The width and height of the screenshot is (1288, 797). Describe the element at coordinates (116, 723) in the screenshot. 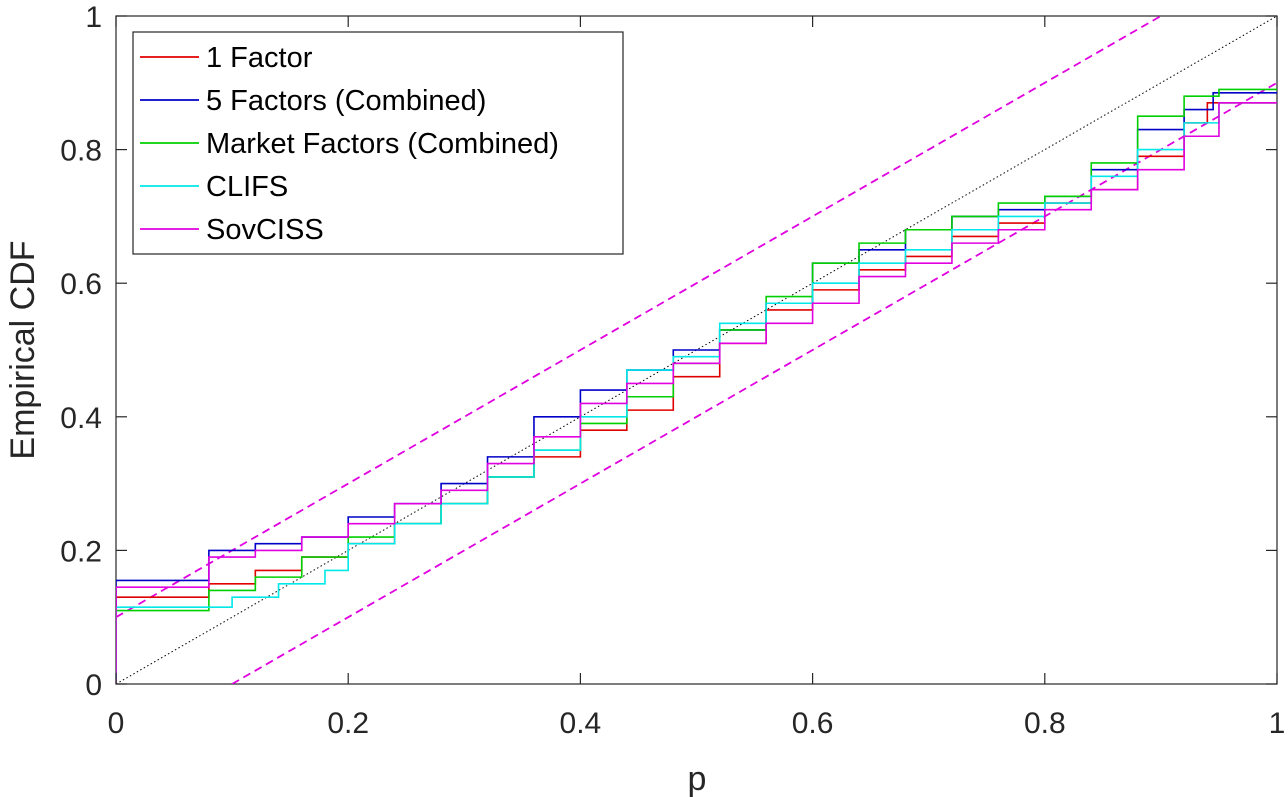

I see `x-tick-label: 0` at that location.